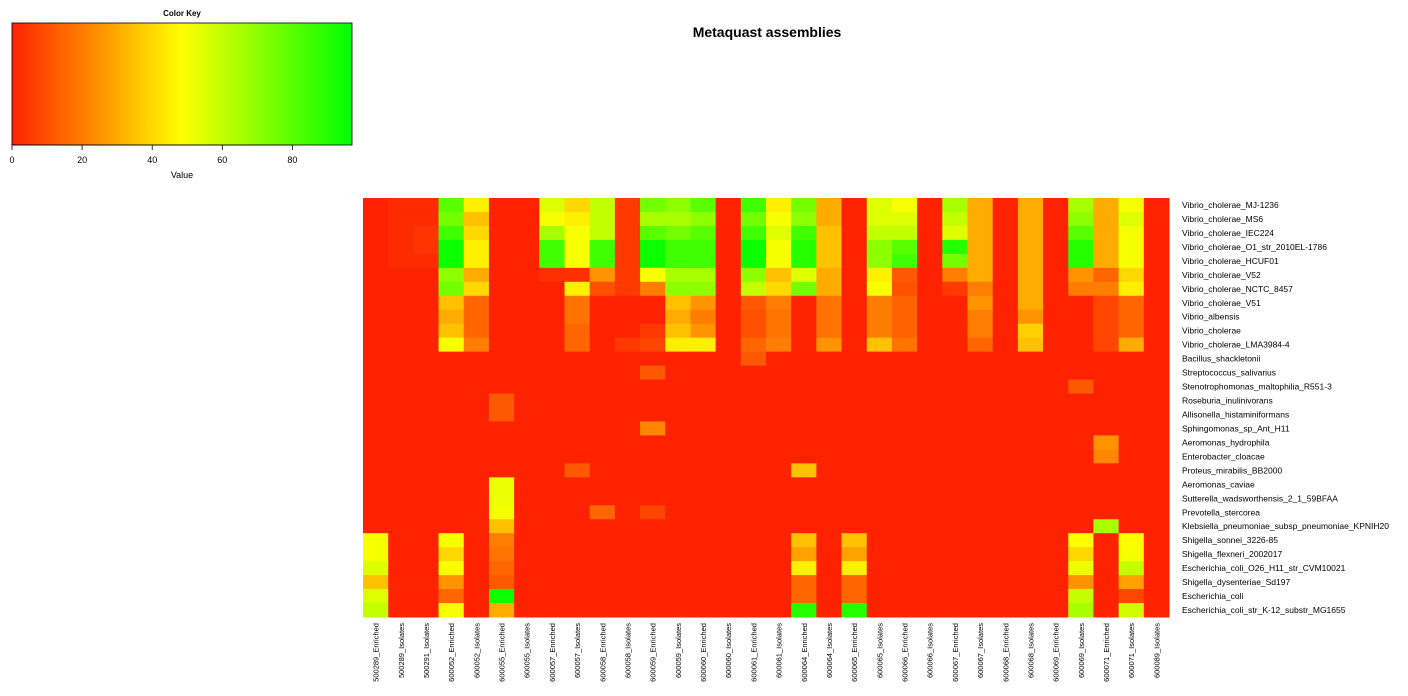 This screenshot has width=1408, height=696. Describe the element at coordinates (1257, 387) in the screenshot. I see `row-label: Stenotrophomonas_maltophilia_R551-3` at that location.